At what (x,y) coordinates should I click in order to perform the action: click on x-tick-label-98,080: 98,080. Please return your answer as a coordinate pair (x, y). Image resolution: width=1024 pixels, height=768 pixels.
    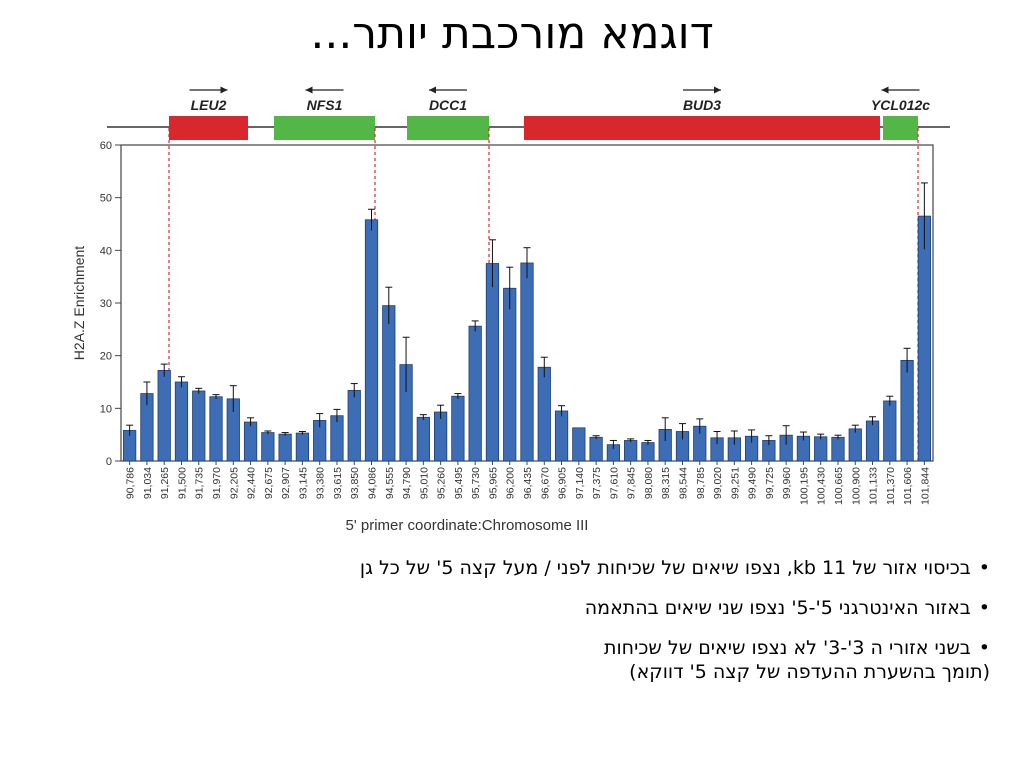
    Looking at the image, I should click on (649, 483).